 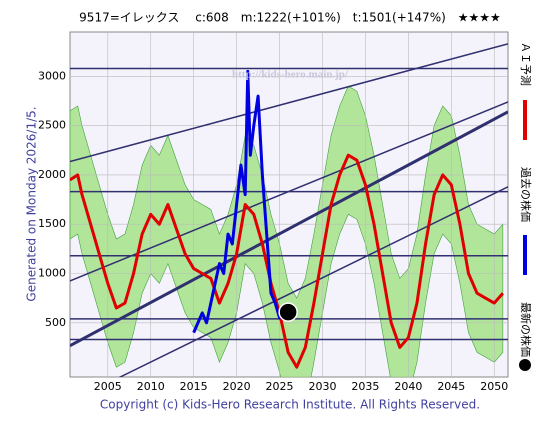 I want to click on y-tick-label: 2500, so click(x=52, y=125).